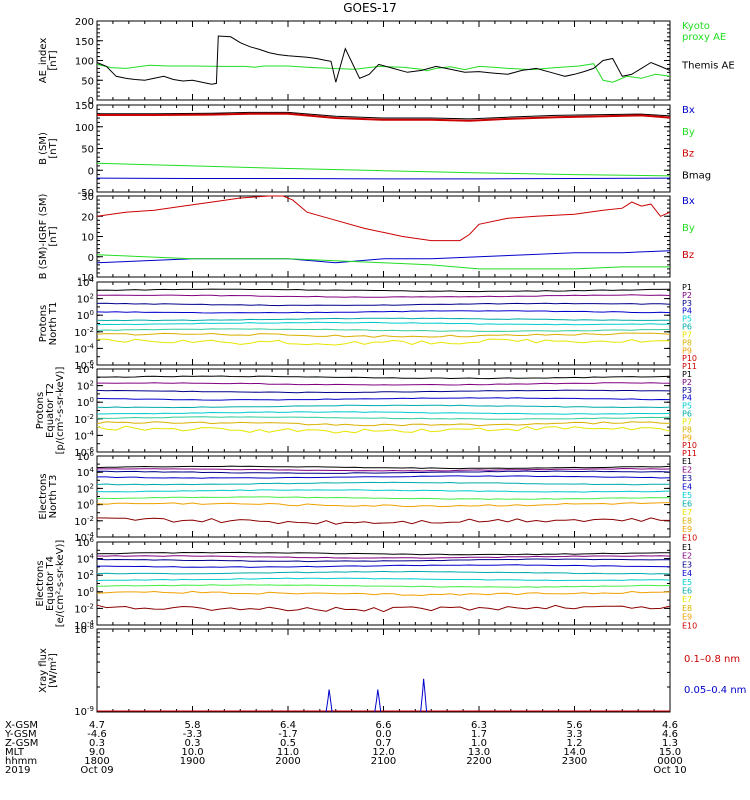 The width and height of the screenshot is (750, 800). What do you see at coordinates (96, 761) in the screenshot?
I see `x-axis-value: 1800` at bounding box center [96, 761].